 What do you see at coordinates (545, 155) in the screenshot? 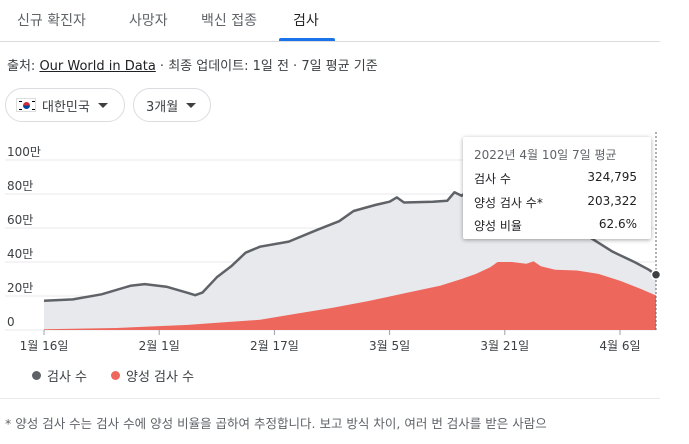
I see `tooltip-date: 2022년 4월 10일 7일 평균` at bounding box center [545, 155].